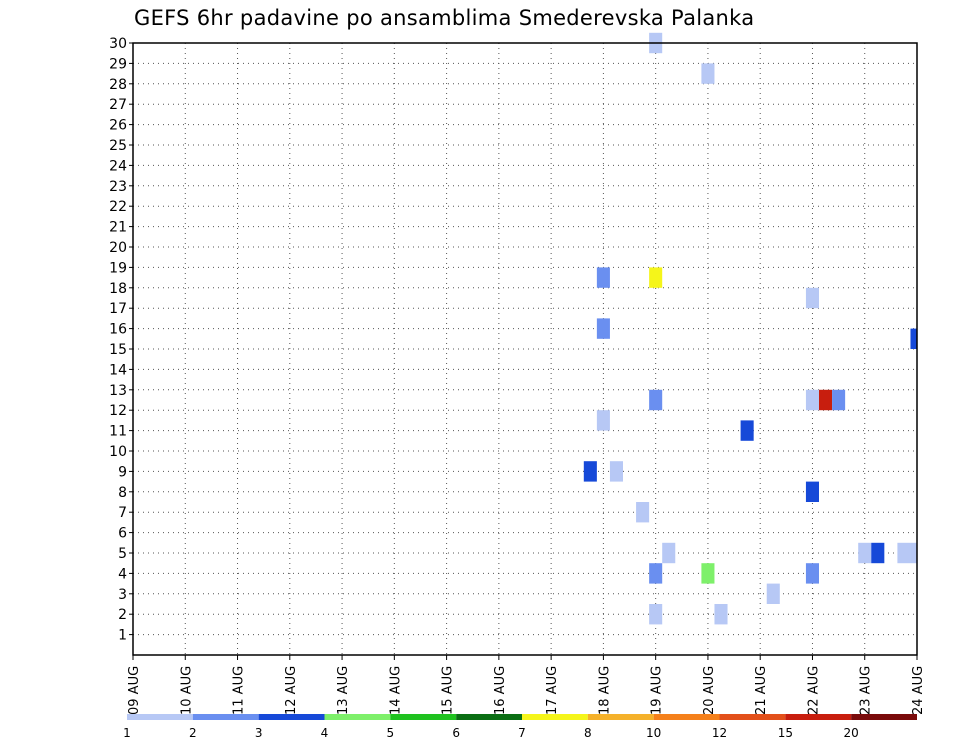 Image resolution: width=960 pixels, height=742 pixels. What do you see at coordinates (653, 733) in the screenshot?
I see `colorbar-label: 10` at bounding box center [653, 733].